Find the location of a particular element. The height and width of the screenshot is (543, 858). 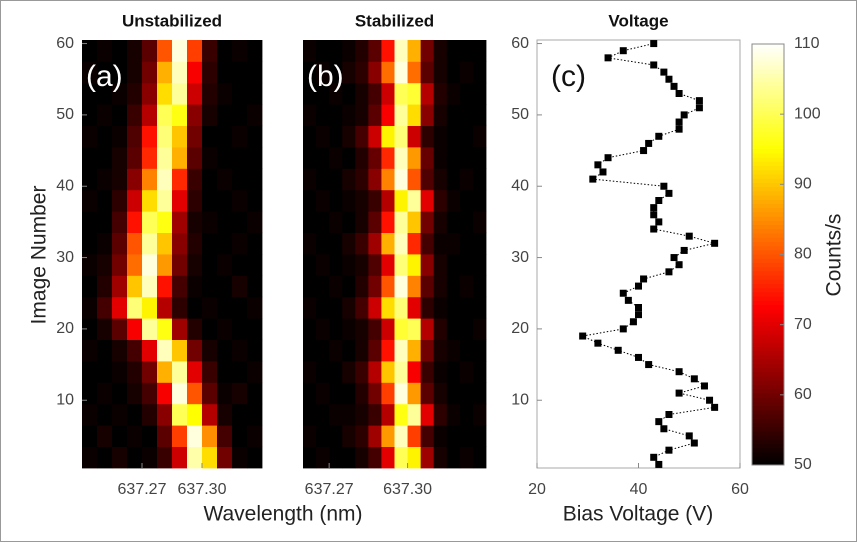

x-tick-label: 637.27 is located at coordinates (329, 489).